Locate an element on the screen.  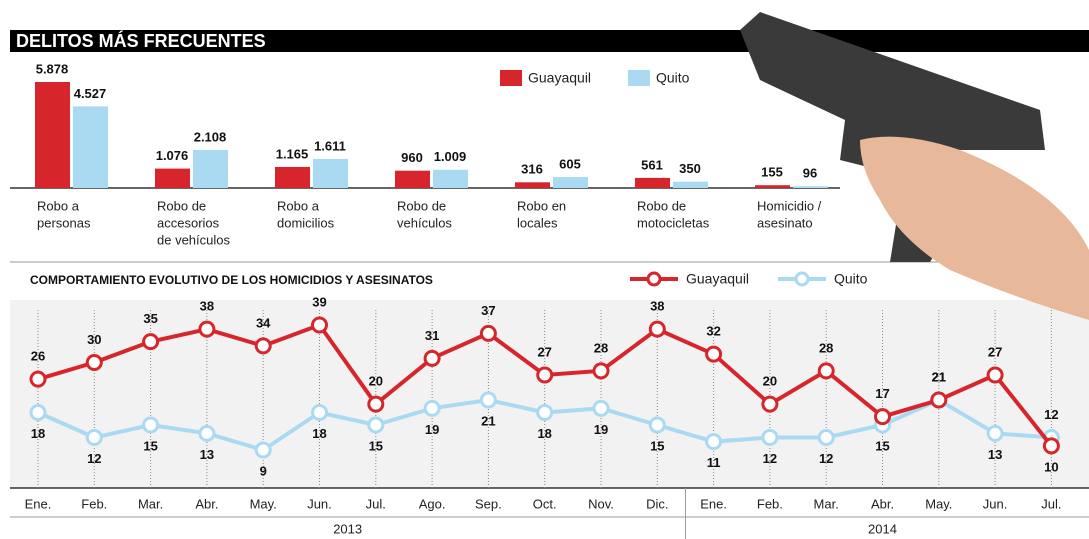
legend-swatch is located at coordinates (511, 78).